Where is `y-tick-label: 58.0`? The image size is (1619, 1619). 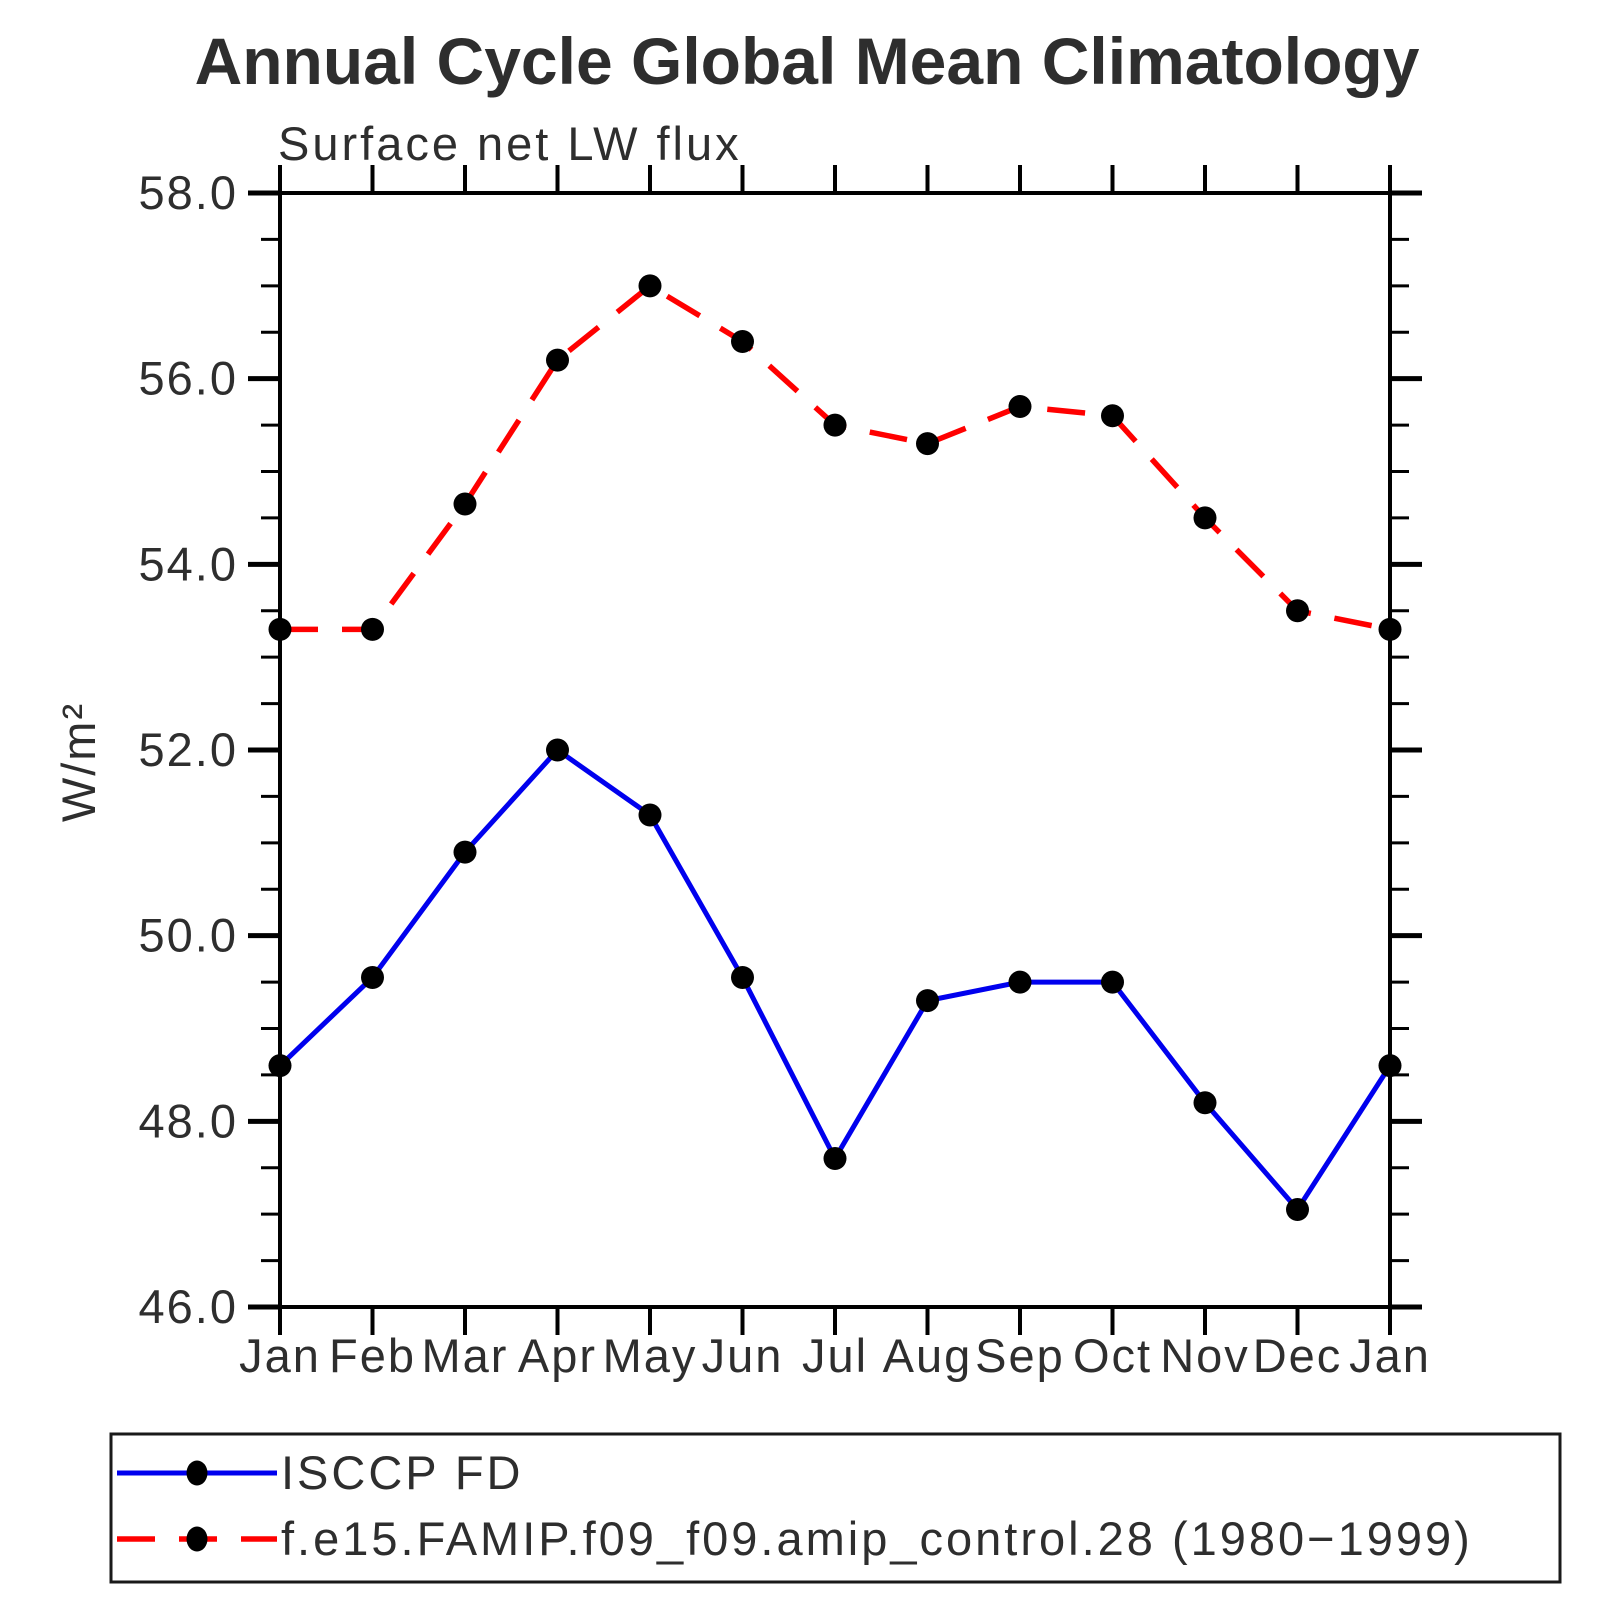
y-tick-label: 58.0 is located at coordinates (188, 192).